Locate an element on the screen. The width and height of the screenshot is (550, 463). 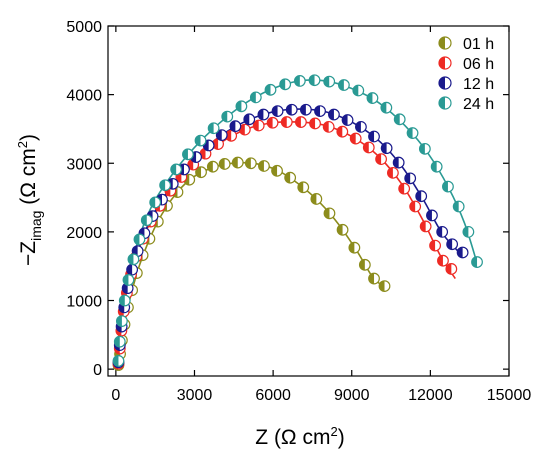
legend-label: 24 h is located at coordinates (478, 104).